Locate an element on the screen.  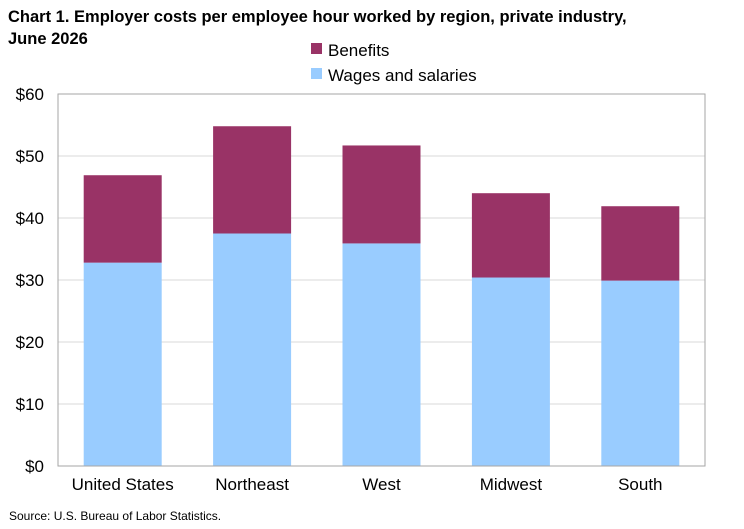
x-axis-tick-labels: United States Northeast West Midwest South is located at coordinates (367, 484).